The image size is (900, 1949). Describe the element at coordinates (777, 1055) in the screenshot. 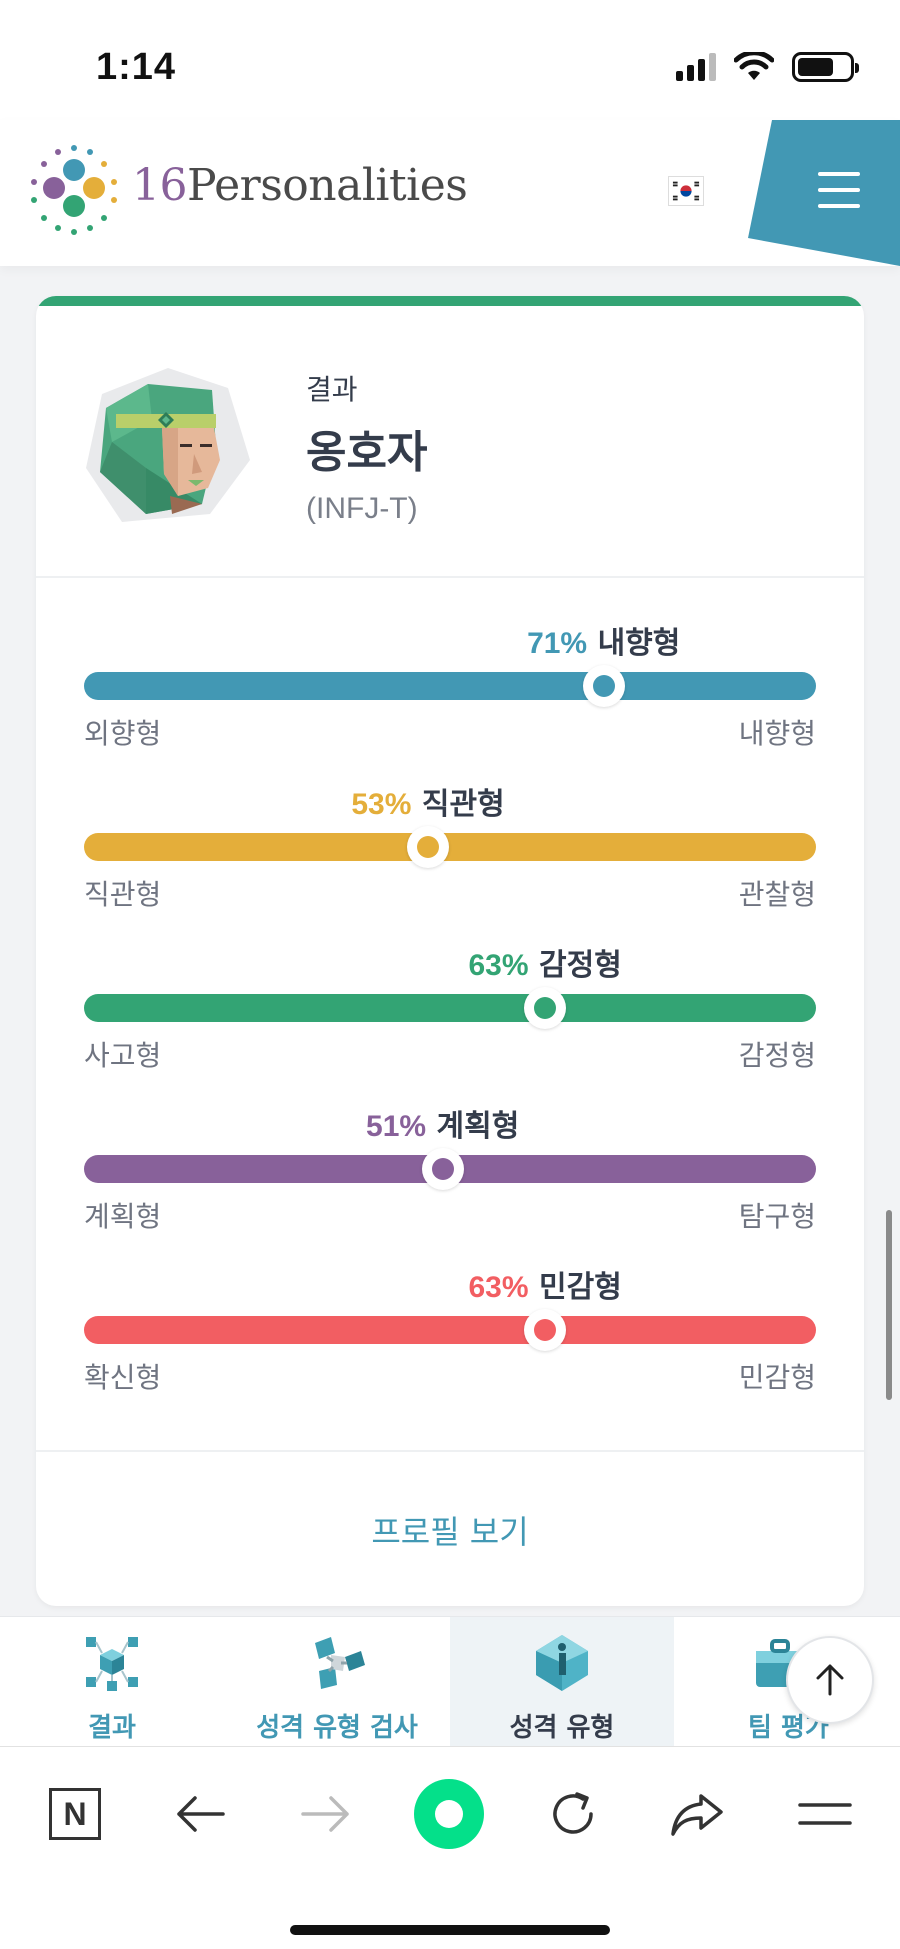

I see `trait-right-label: 감정형` at that location.